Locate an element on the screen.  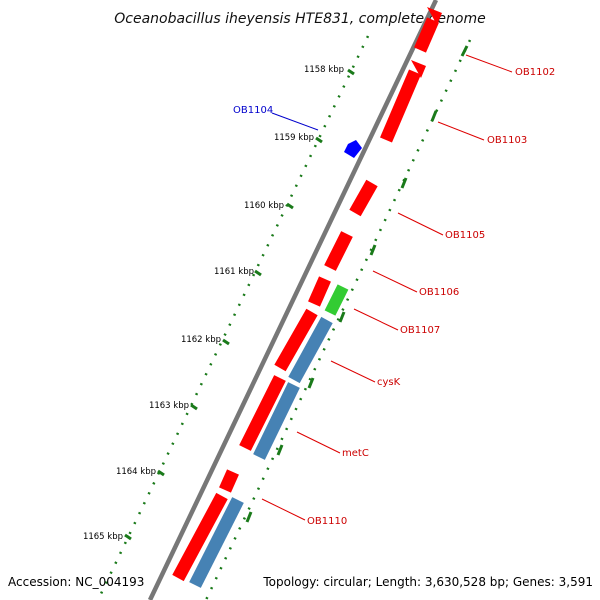
gene-cysk-track is located at coordinates (310, 350).